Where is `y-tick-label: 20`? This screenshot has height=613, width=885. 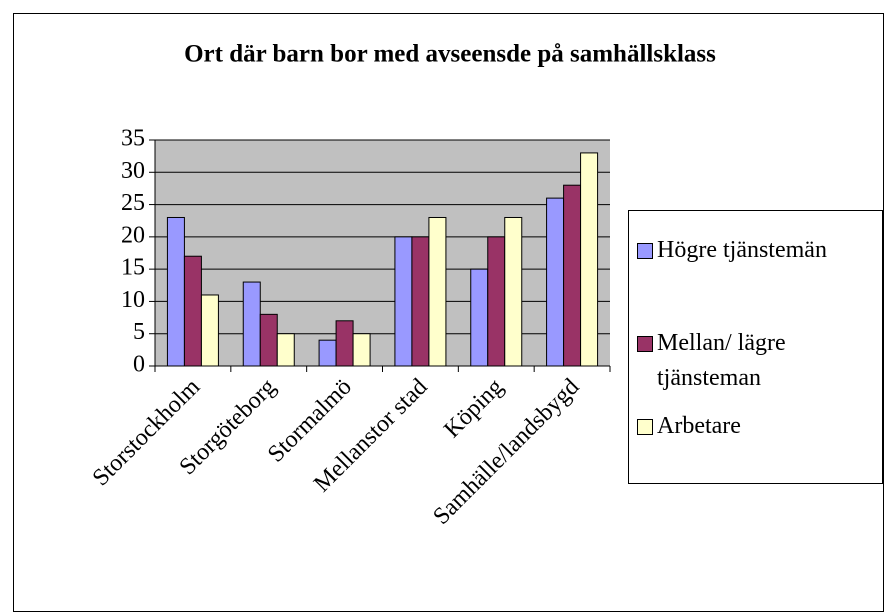
y-tick-label: 20 is located at coordinates (133, 235).